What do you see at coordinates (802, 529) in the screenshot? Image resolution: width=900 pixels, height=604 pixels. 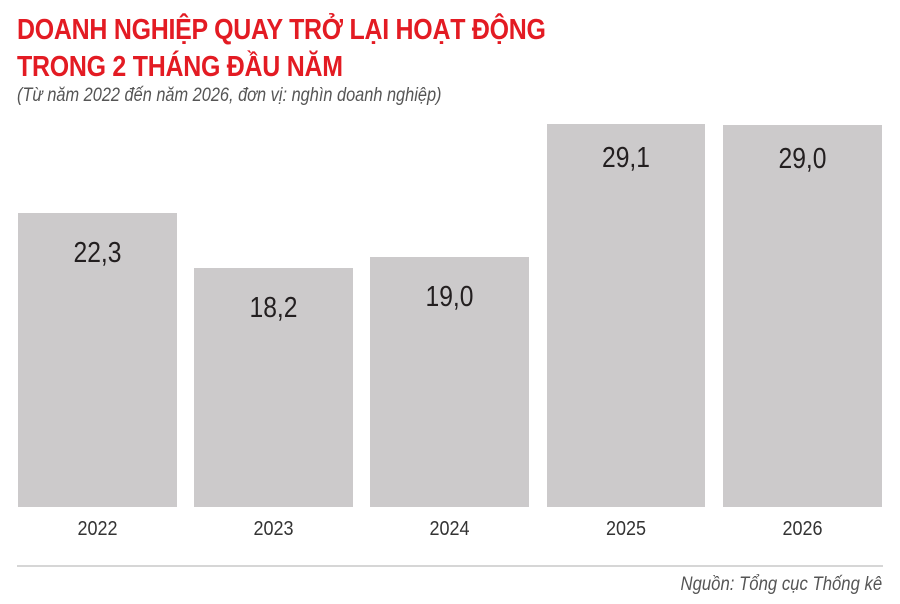 I see `x-axis-label-2026: 2026` at bounding box center [802, 529].